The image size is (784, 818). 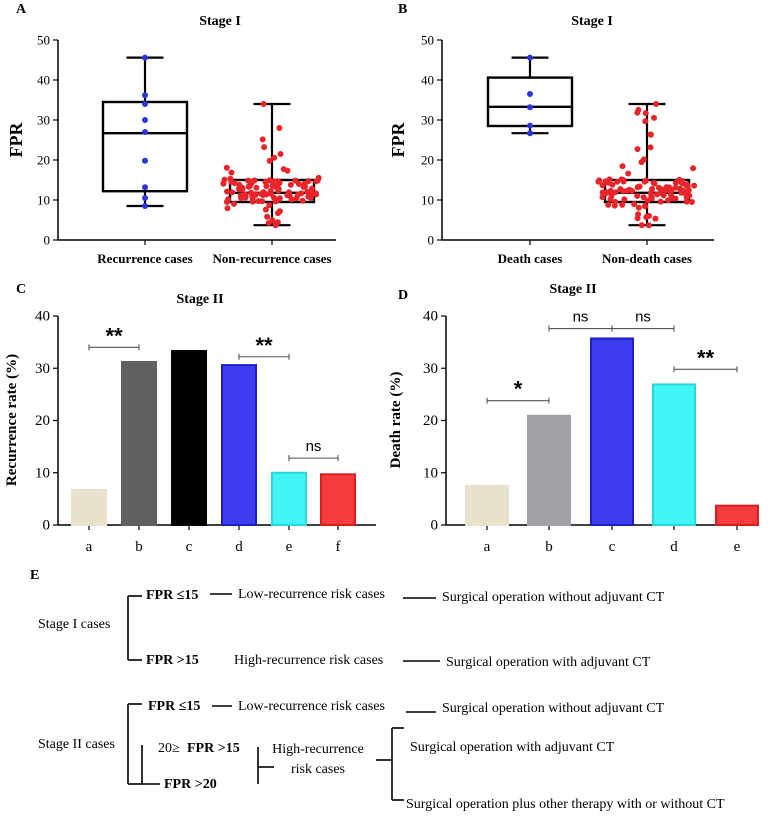 I want to click on panel-letter-c: C, so click(x=21, y=289).